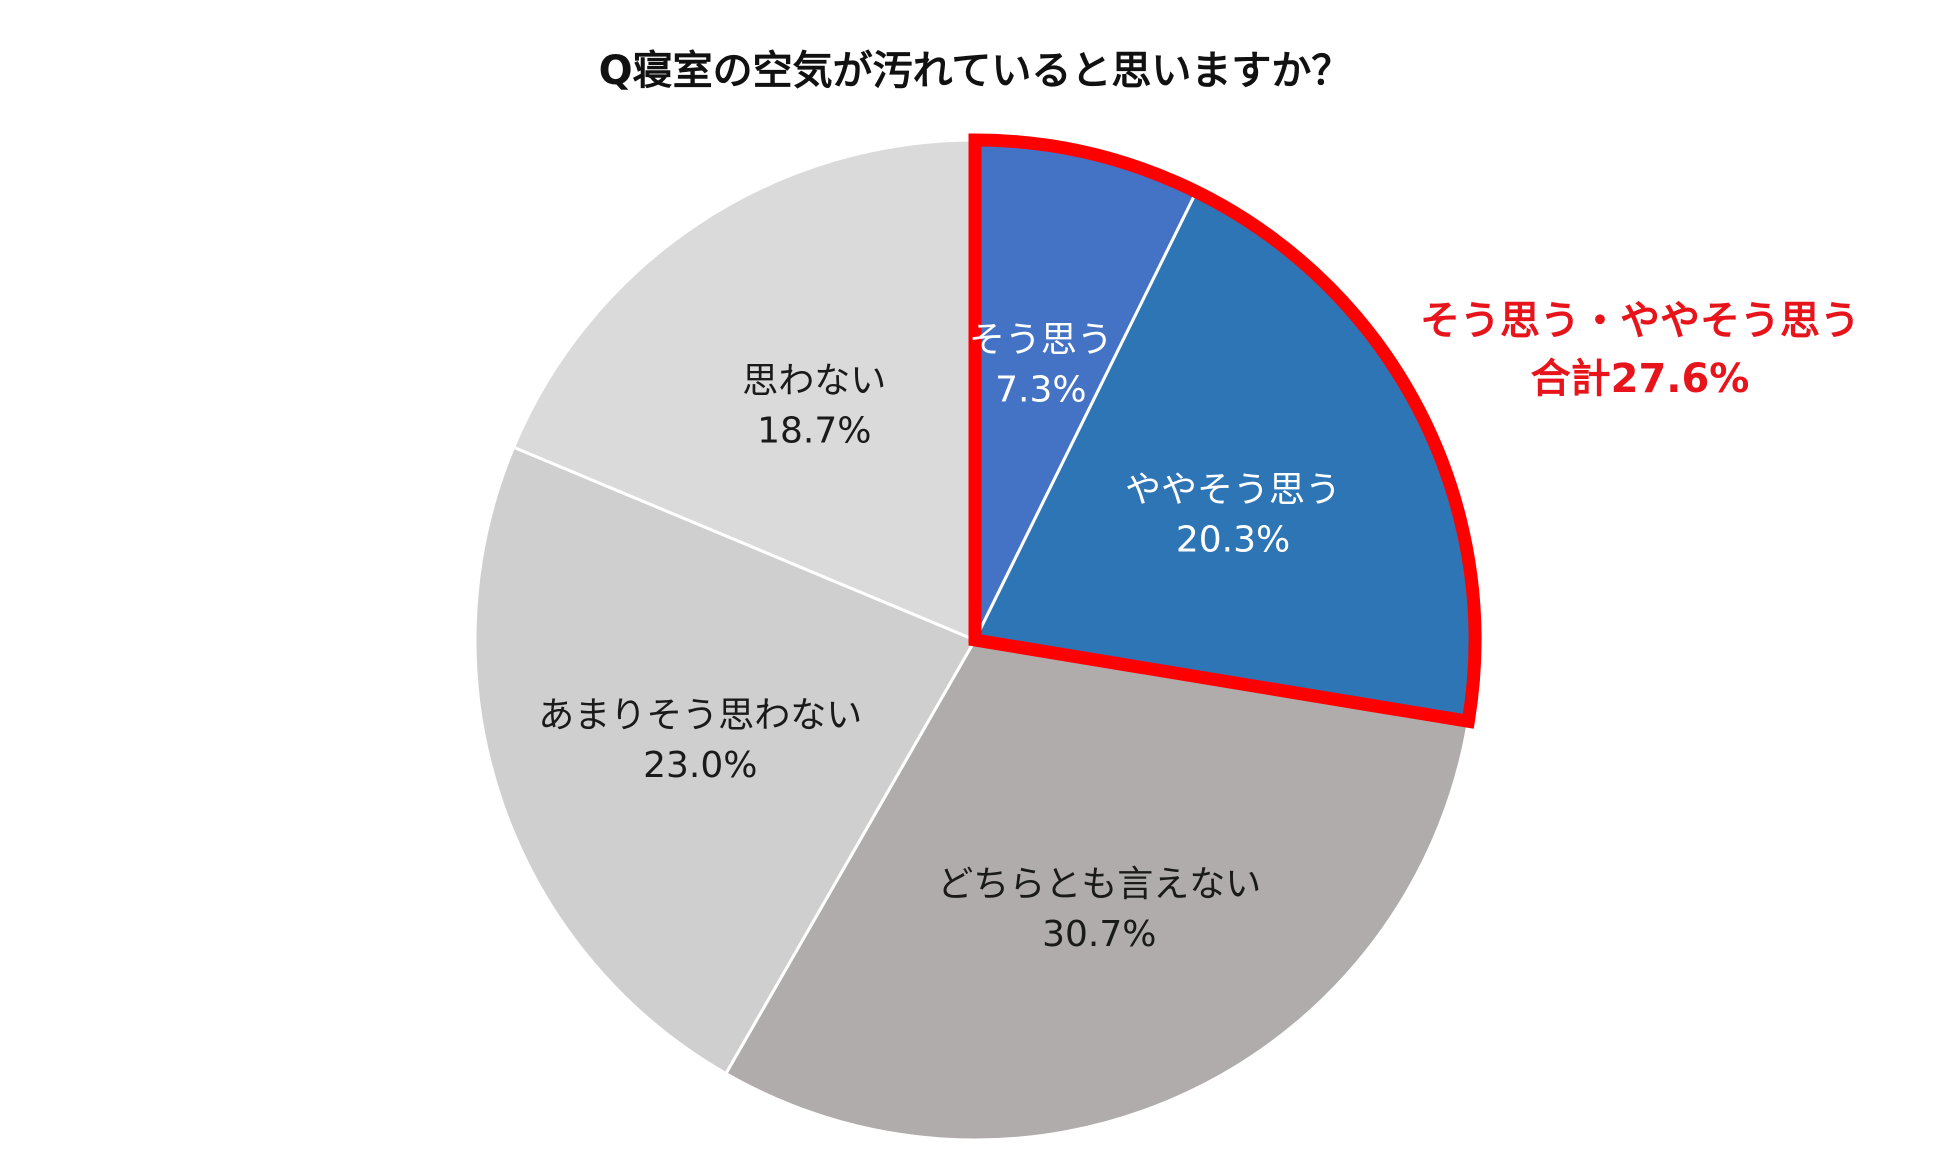 The height and width of the screenshot is (1165, 1950). Describe the element at coordinates (1233, 490) in the screenshot. I see `slice-category-1: ややそう思う` at that location.